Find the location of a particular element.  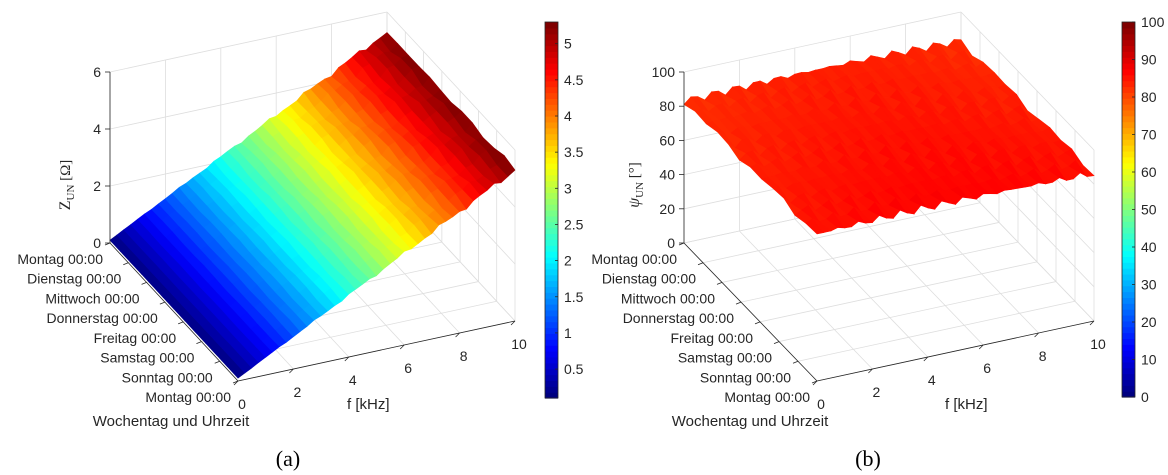

z-tick-label: 60 is located at coordinates (667, 140).